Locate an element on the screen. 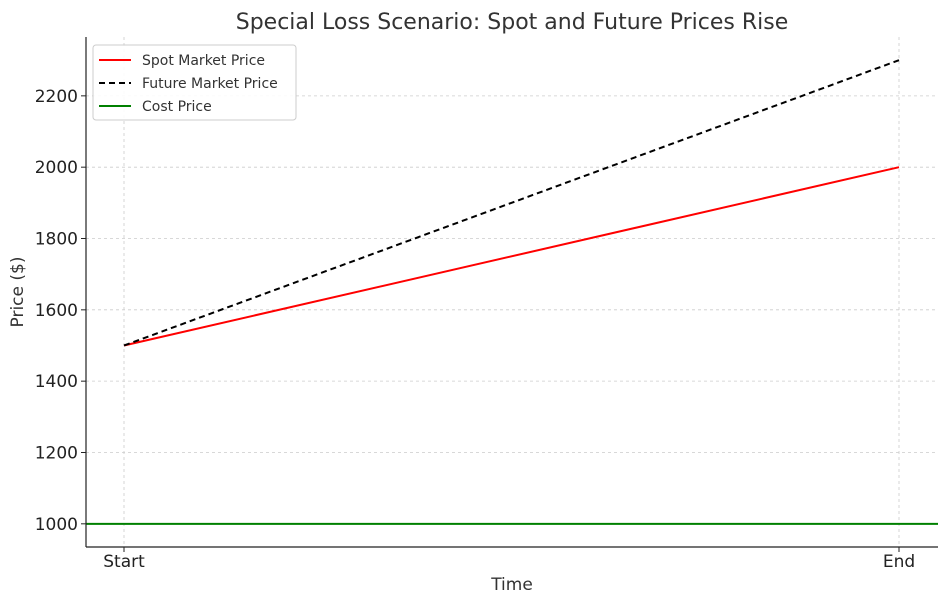  y-tick-label: 2200 is located at coordinates (56, 97).